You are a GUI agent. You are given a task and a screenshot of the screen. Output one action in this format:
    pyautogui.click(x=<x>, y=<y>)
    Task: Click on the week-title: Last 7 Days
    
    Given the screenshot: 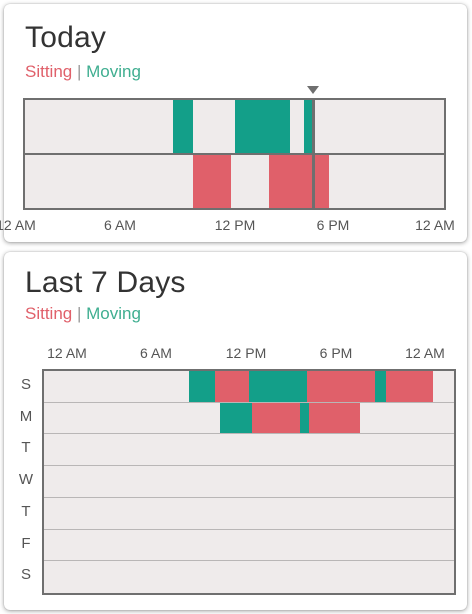 What is the action you would take?
    pyautogui.click(x=105, y=282)
    